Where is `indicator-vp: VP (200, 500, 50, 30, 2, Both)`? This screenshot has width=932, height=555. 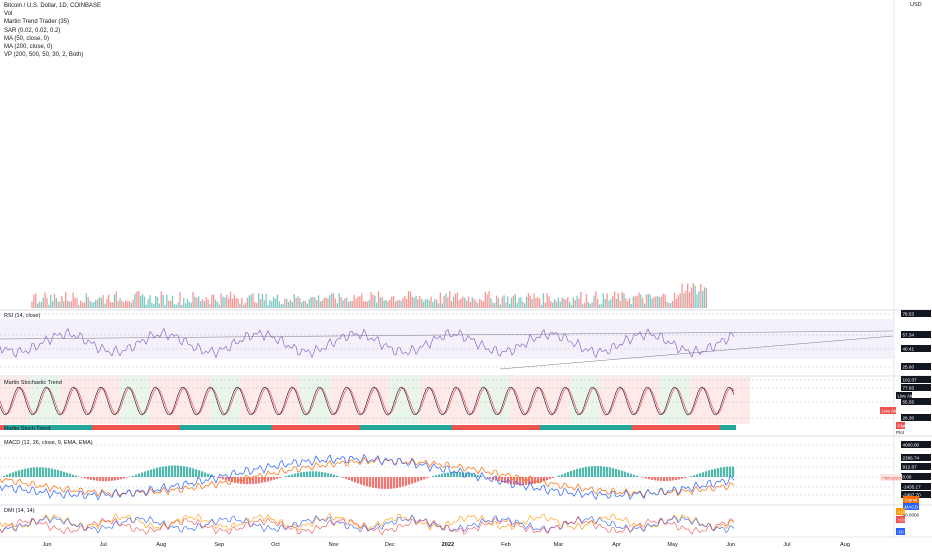
indicator-vp: VP (200, 500, 50, 30, 2, Both) is located at coordinates (52, 55).